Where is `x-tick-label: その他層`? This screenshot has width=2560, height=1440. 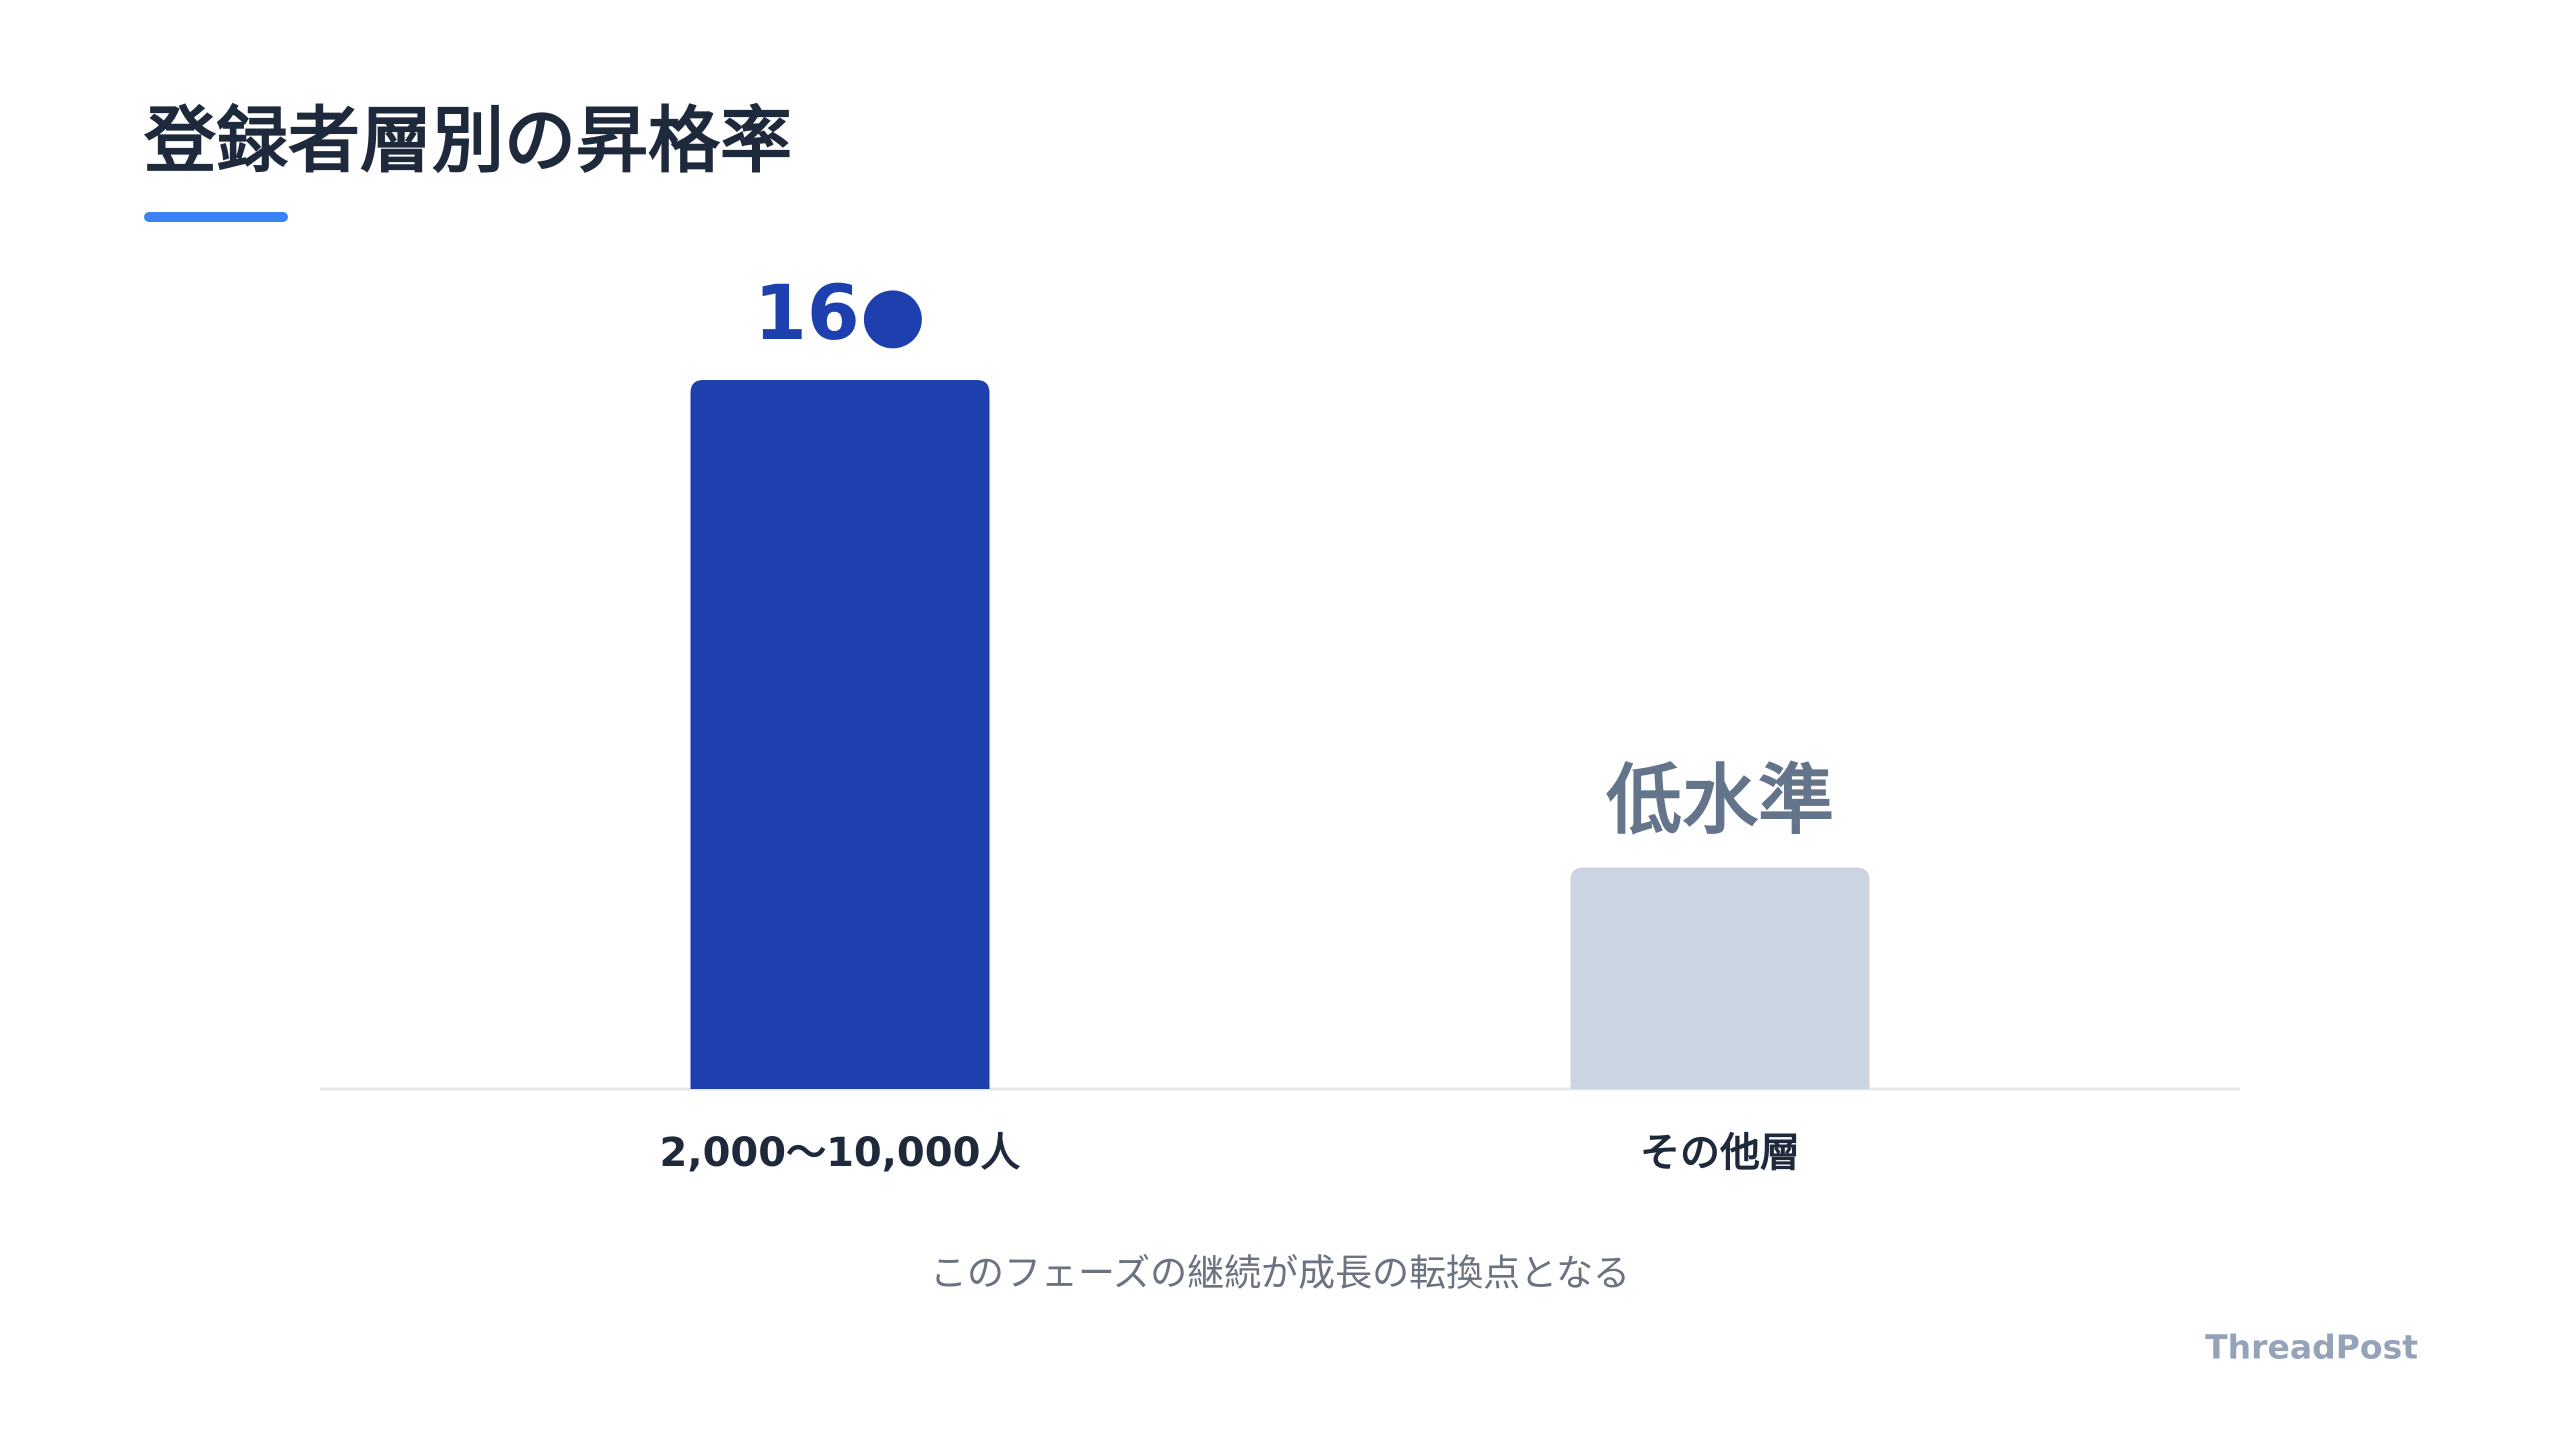
x-tick-label: その他層 is located at coordinates (1720, 1153).